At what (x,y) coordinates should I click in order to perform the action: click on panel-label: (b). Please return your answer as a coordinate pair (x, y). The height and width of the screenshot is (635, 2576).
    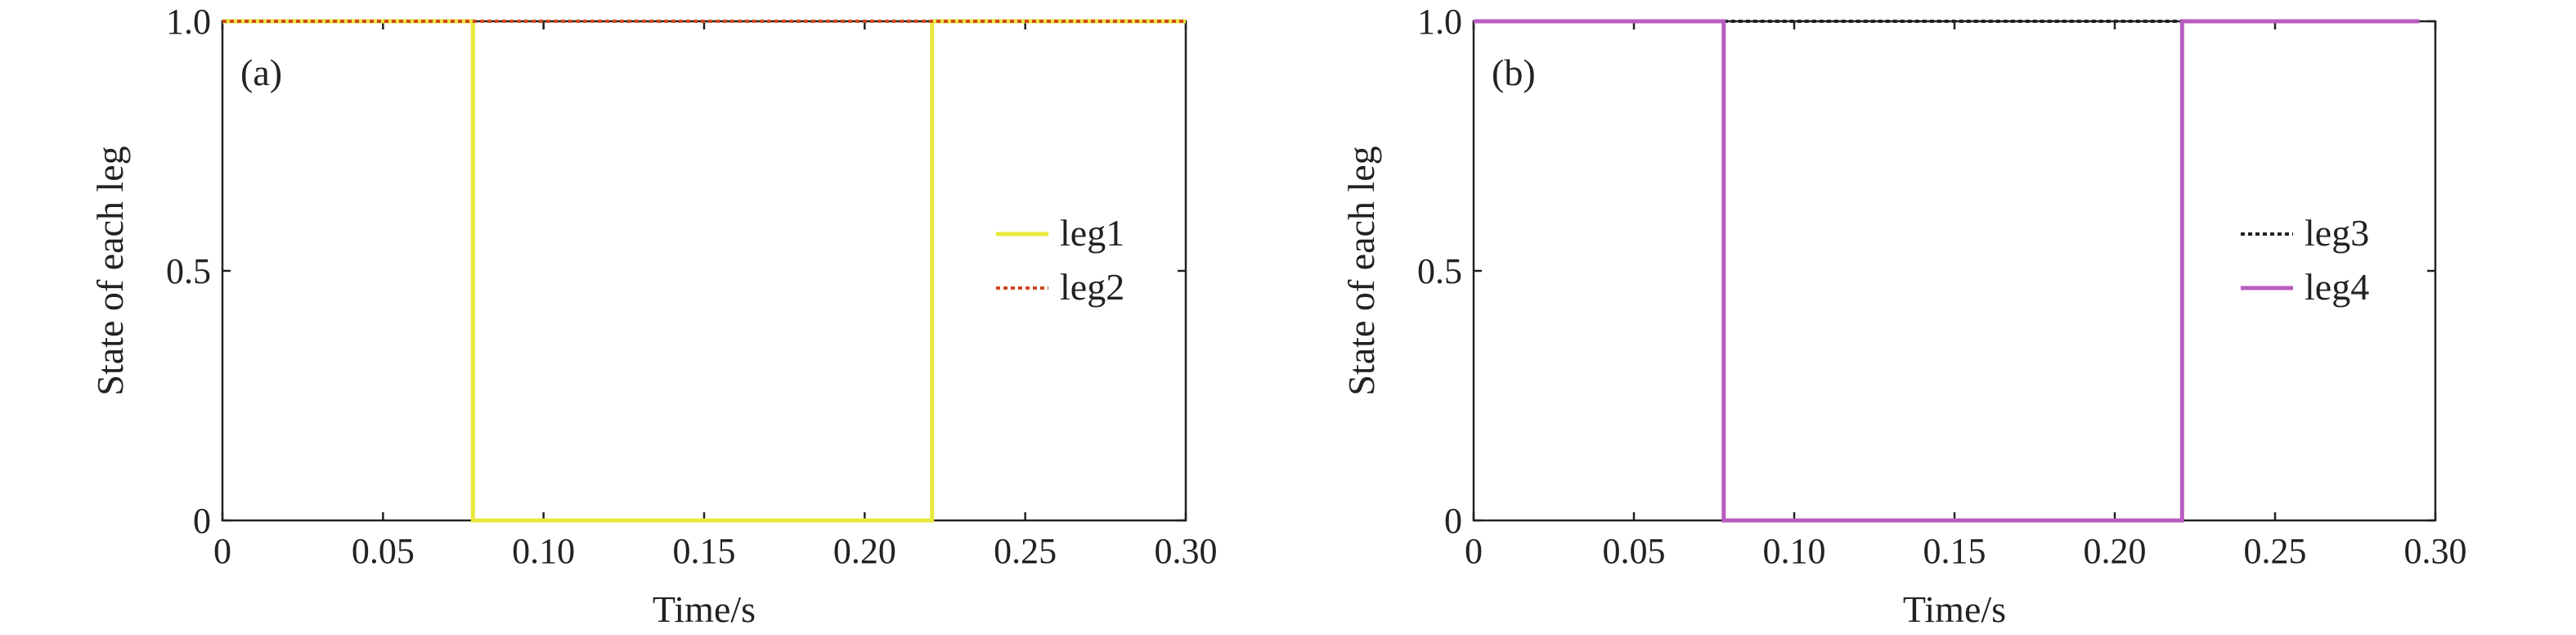
    Looking at the image, I should click on (1514, 72).